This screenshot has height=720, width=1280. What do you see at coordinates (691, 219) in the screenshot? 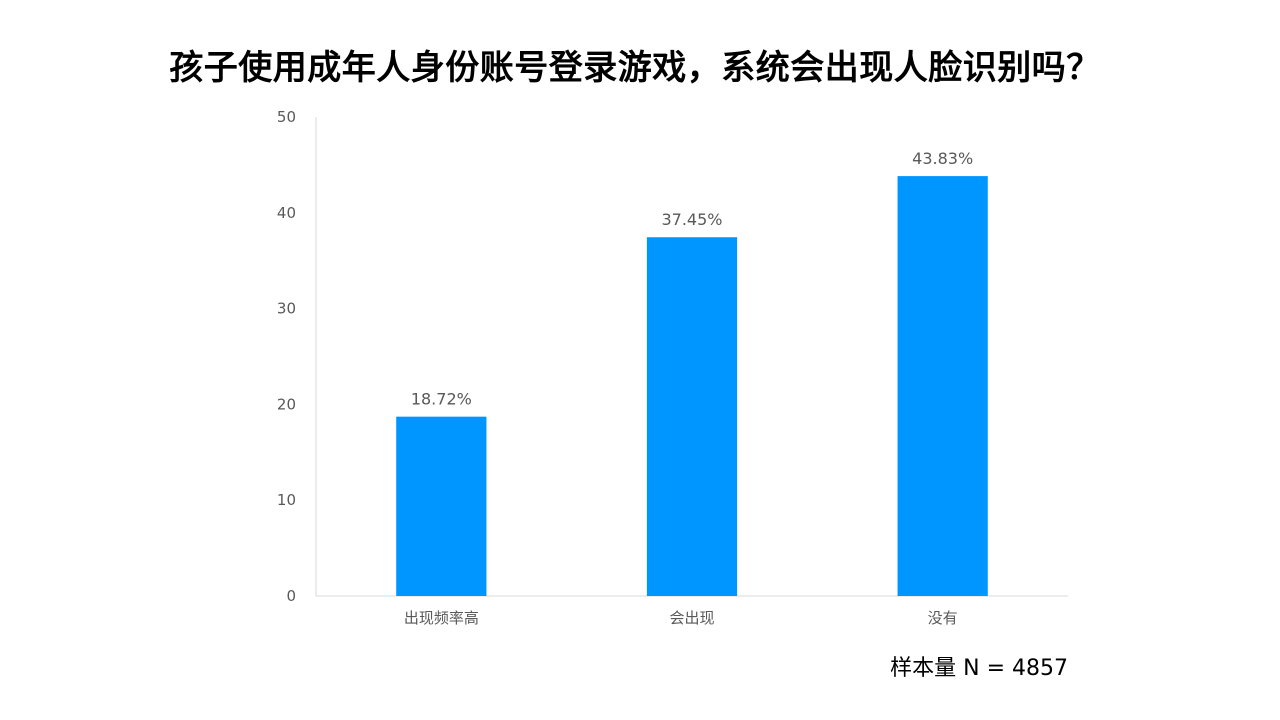
I see `data-label-2: 37.45%` at bounding box center [691, 219].